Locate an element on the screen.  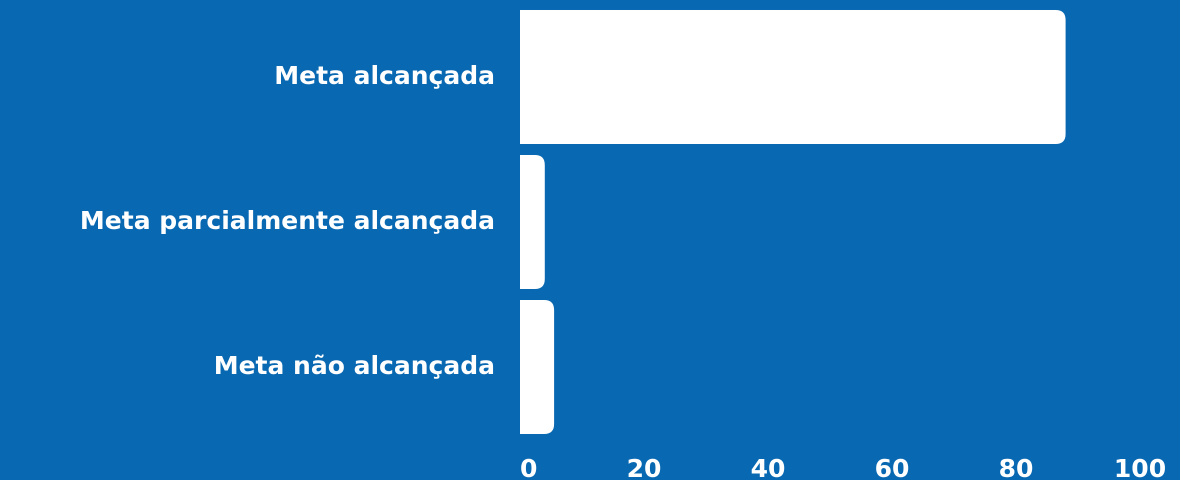
bar-meta-alcancada is located at coordinates (793, 77).